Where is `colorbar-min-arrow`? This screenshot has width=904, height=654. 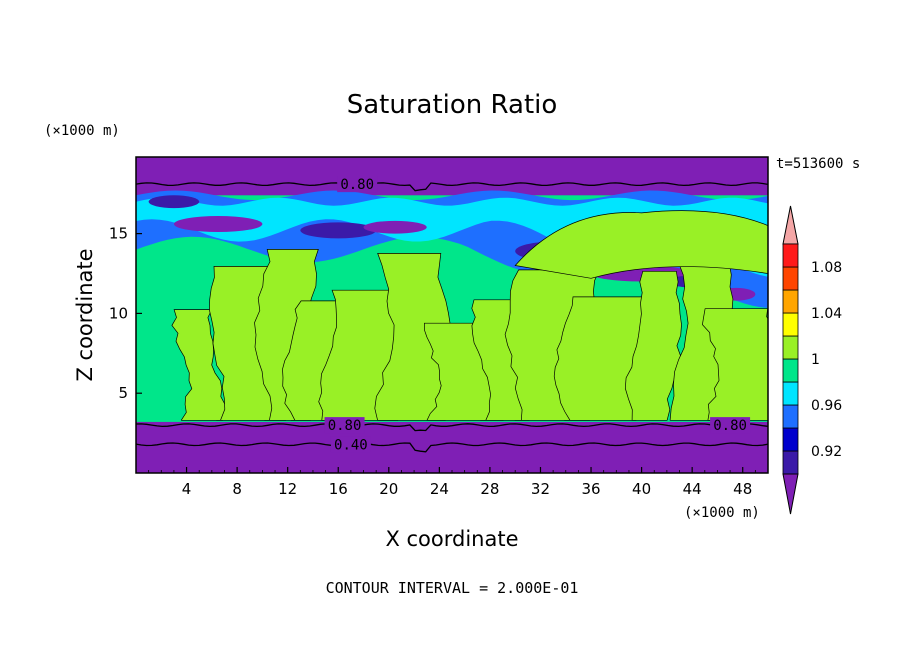 colorbar-min-arrow is located at coordinates (790, 494).